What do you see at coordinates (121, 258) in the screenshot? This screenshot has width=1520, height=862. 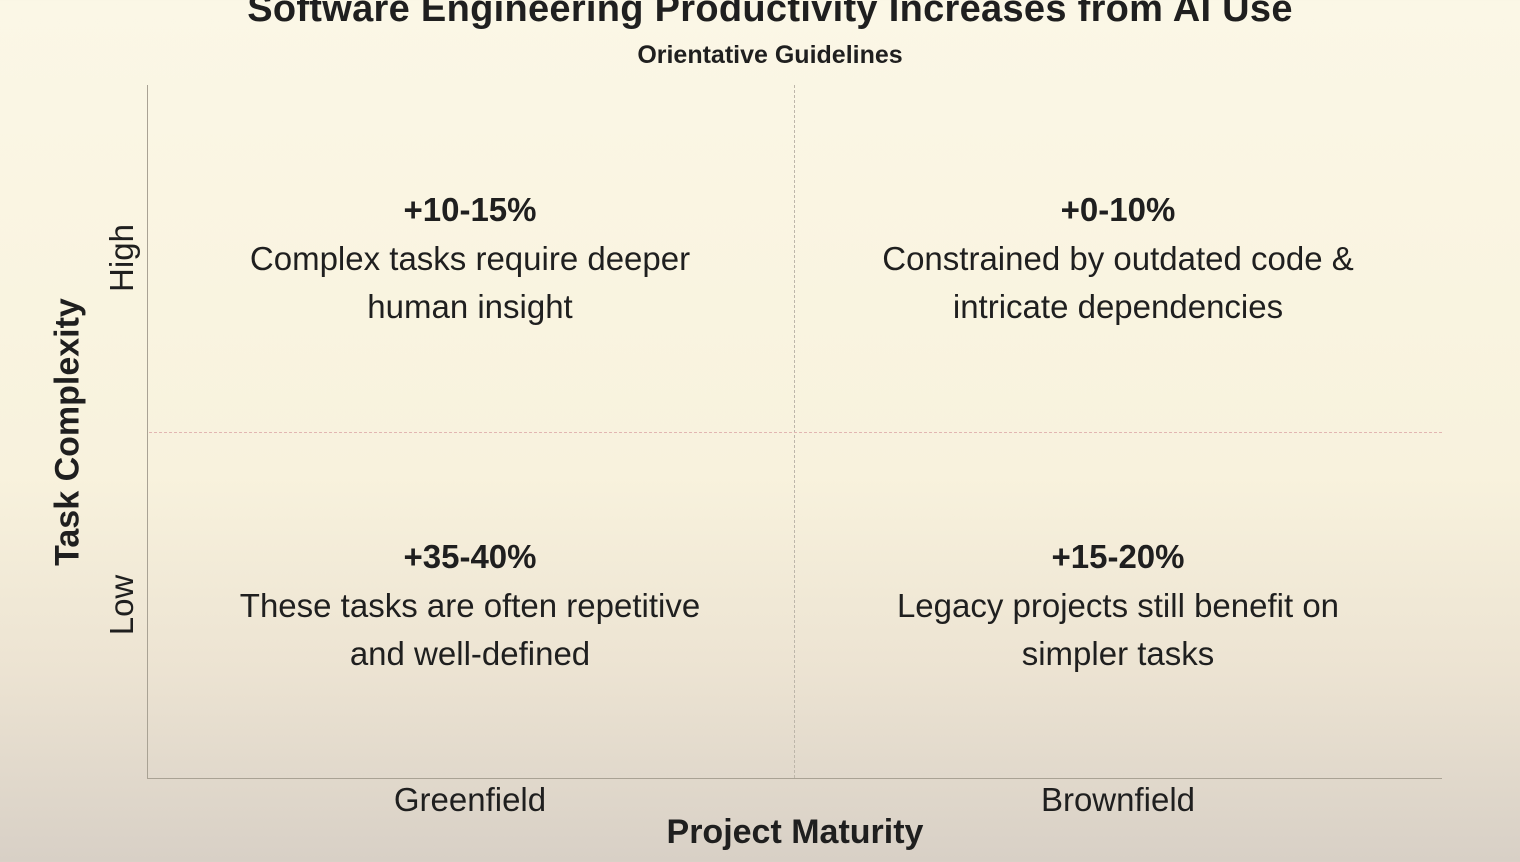 I see `y-tick-high: High` at bounding box center [121, 258].